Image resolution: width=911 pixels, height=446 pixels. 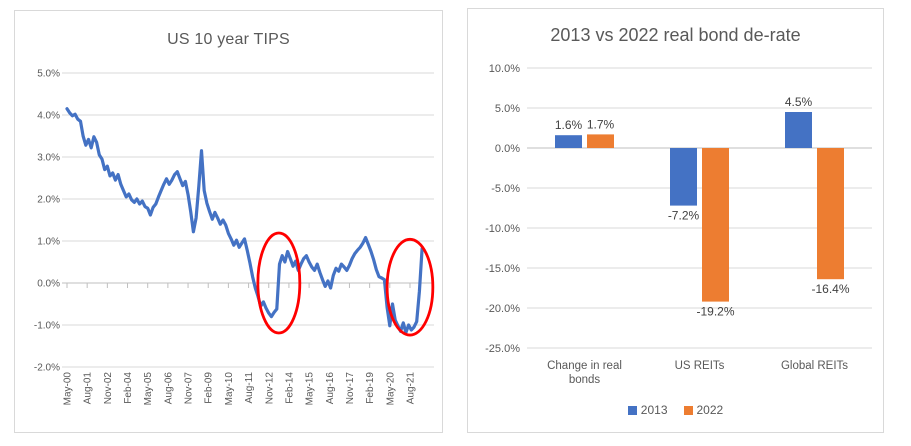 What do you see at coordinates (675, 410) in the screenshot?
I see `derate-legend: 2013 2022` at bounding box center [675, 410].